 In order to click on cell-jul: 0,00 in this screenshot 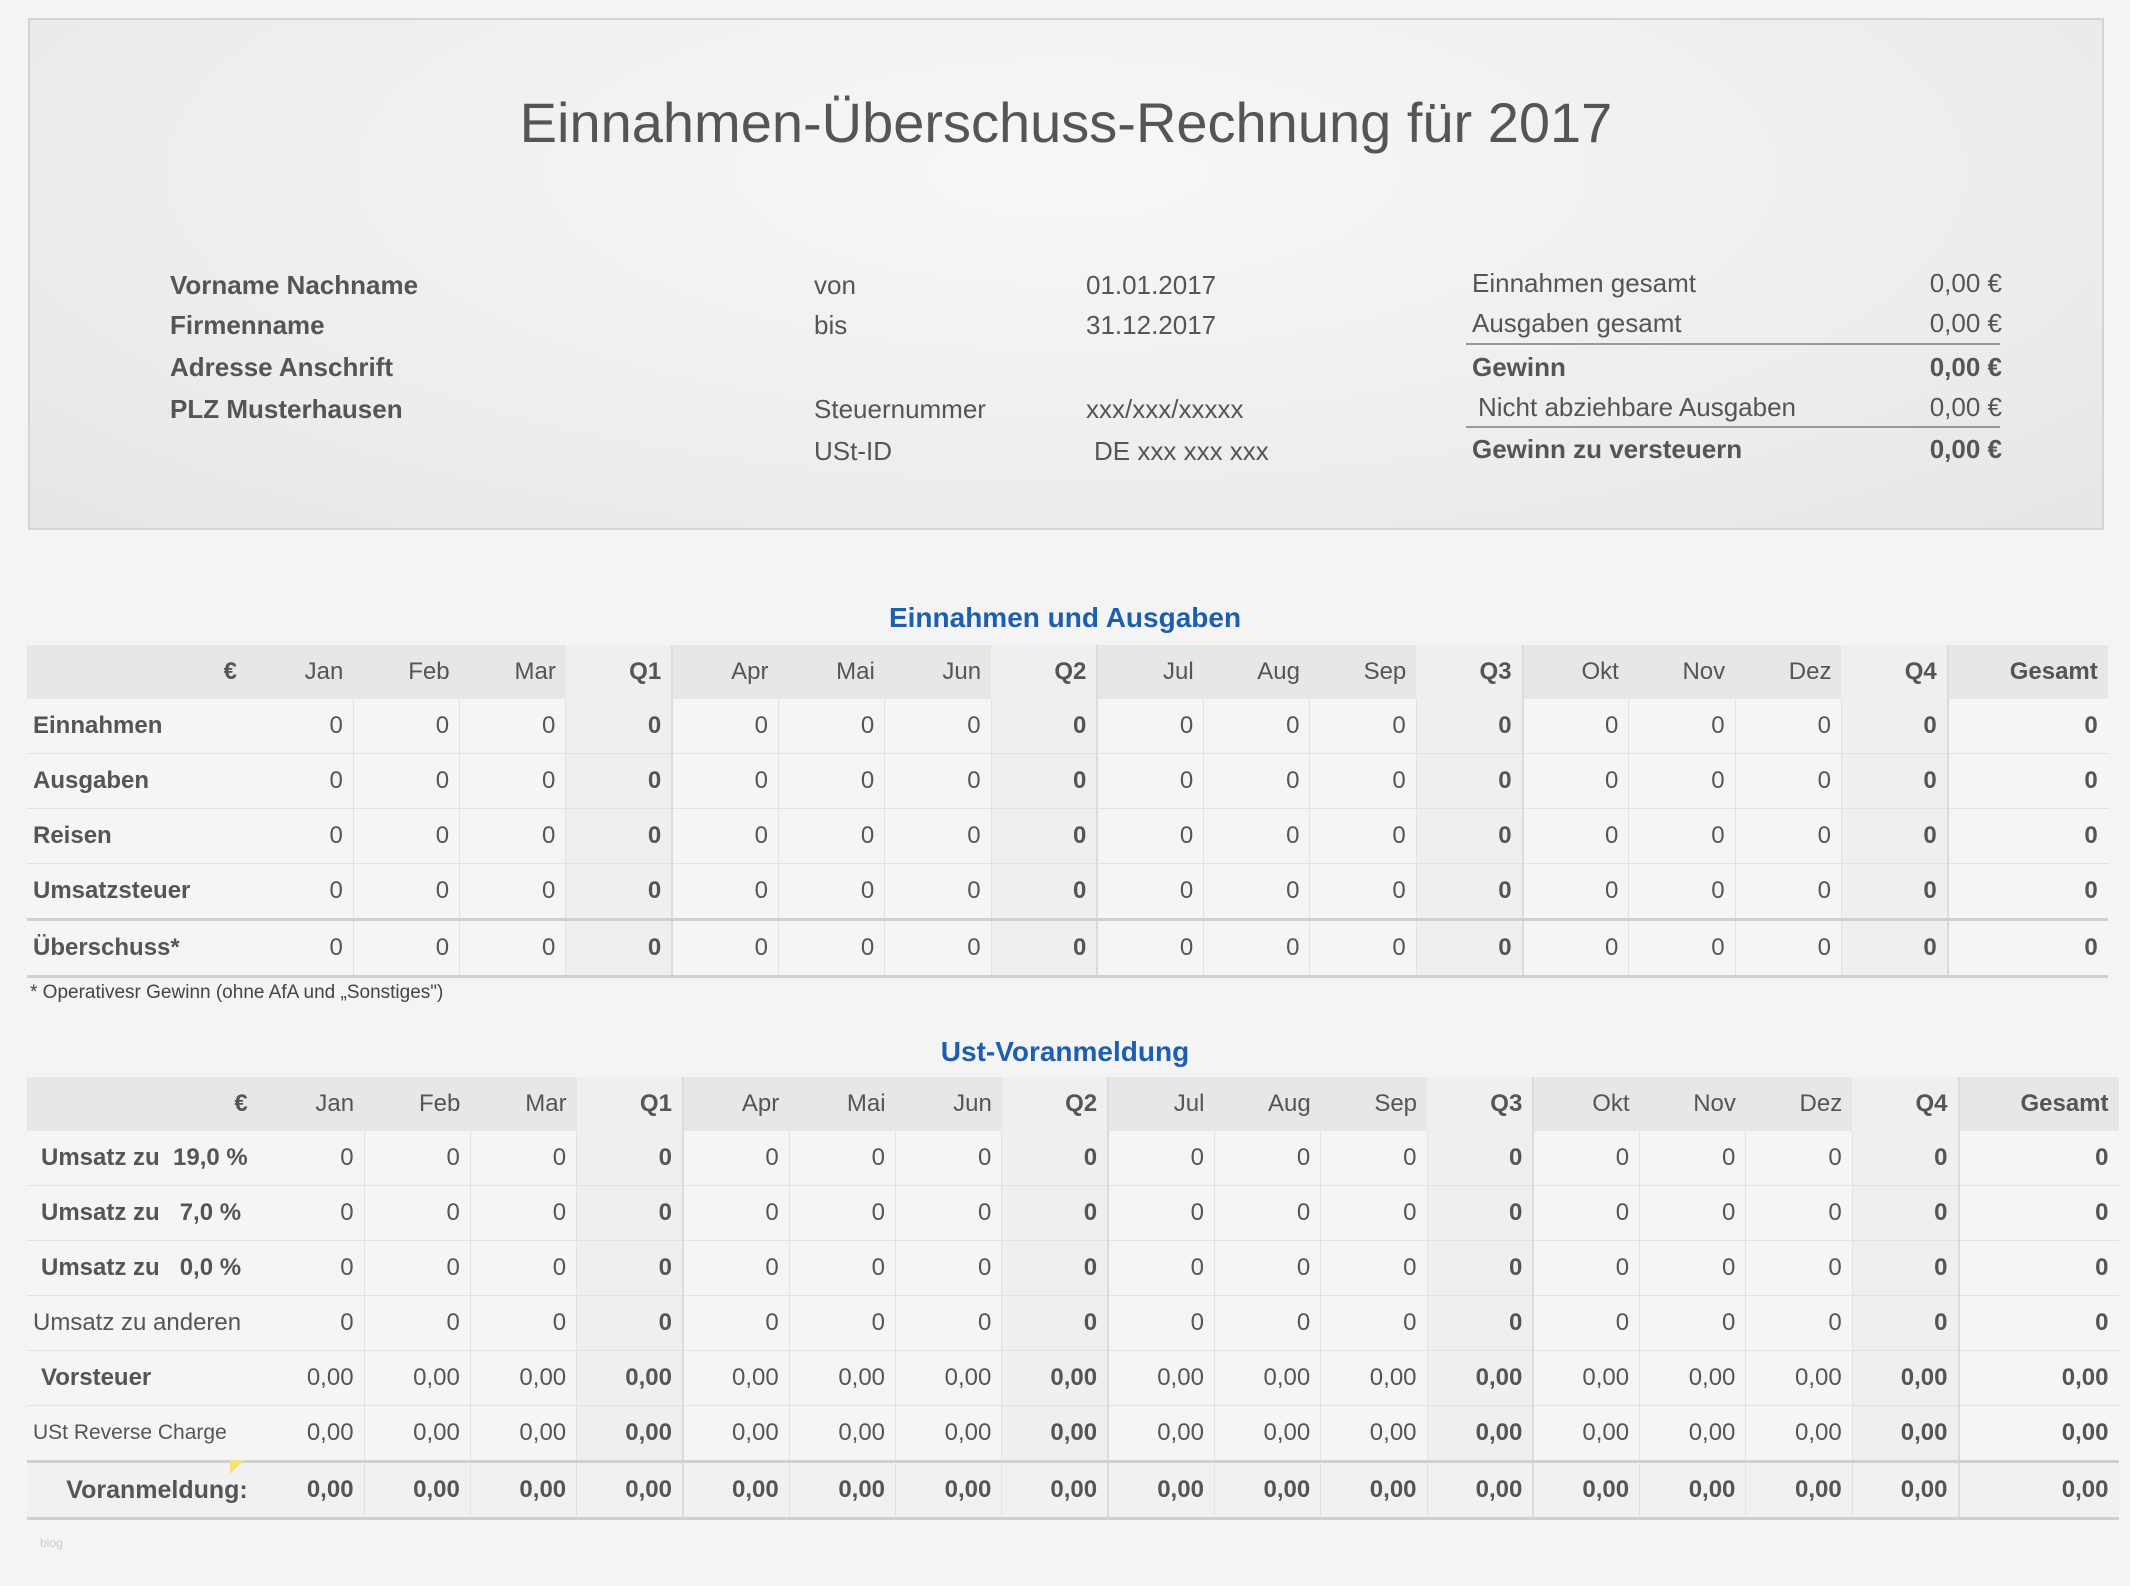, I will do `click(1161, 1378)`.